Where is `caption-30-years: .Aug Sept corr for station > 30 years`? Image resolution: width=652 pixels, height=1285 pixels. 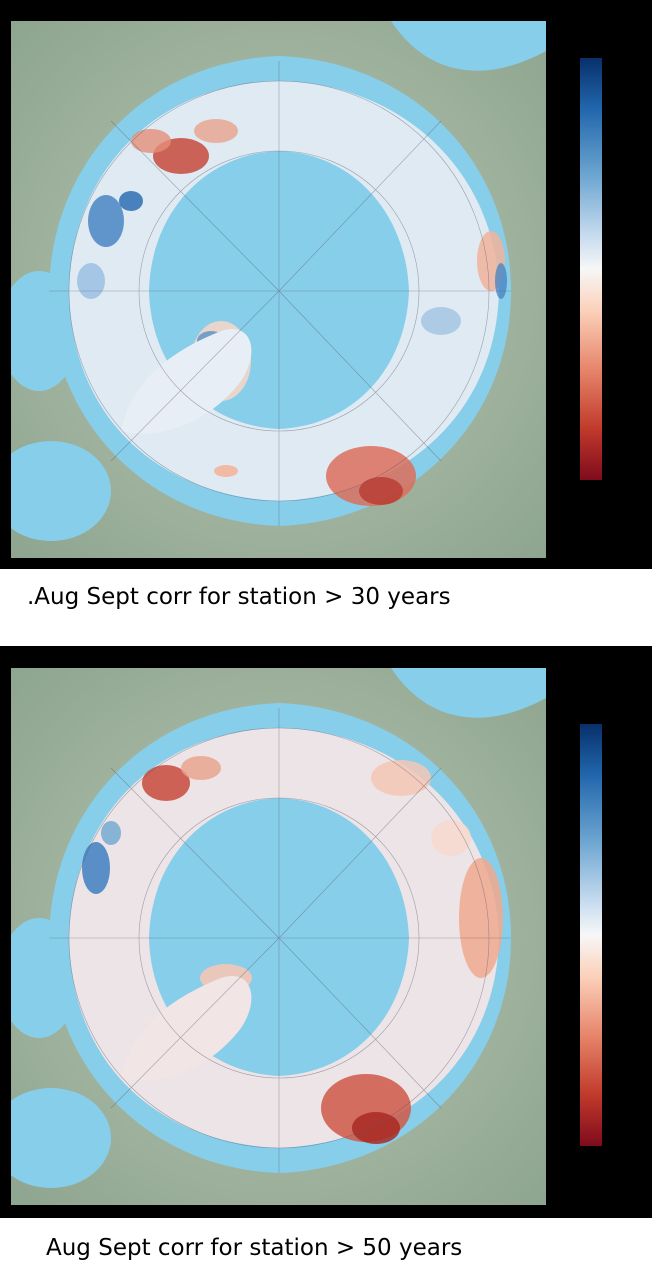
caption-30-years: .Aug Sept corr for station > 30 years is located at coordinates (239, 597).